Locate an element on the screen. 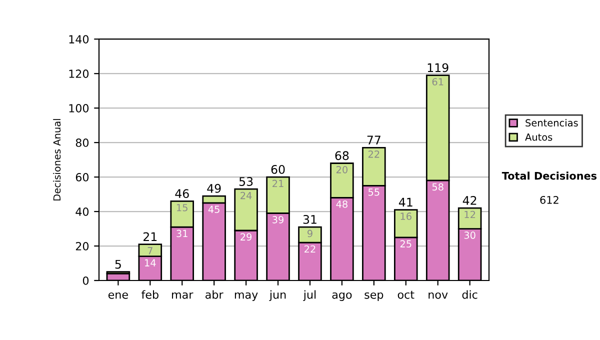 The height and width of the screenshot is (340, 600). data-label: 21 is located at coordinates (278, 184).